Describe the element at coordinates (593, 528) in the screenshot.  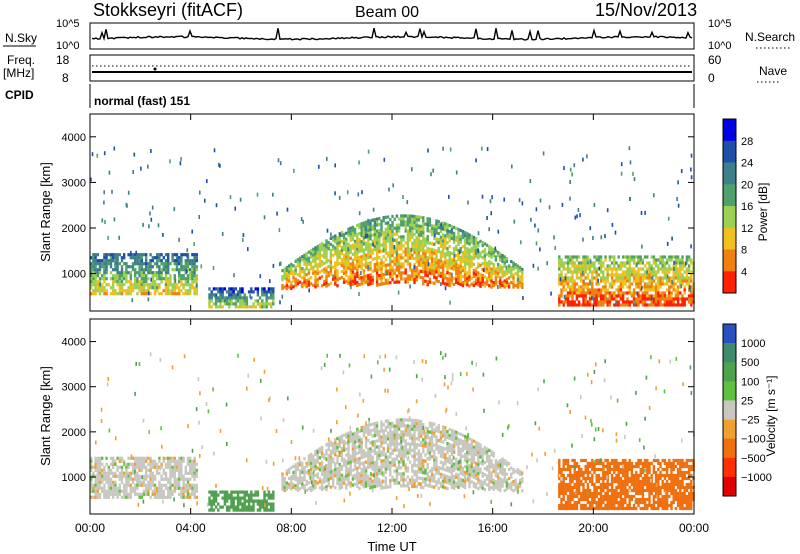
I see `x-tick-label: 20:00` at that location.